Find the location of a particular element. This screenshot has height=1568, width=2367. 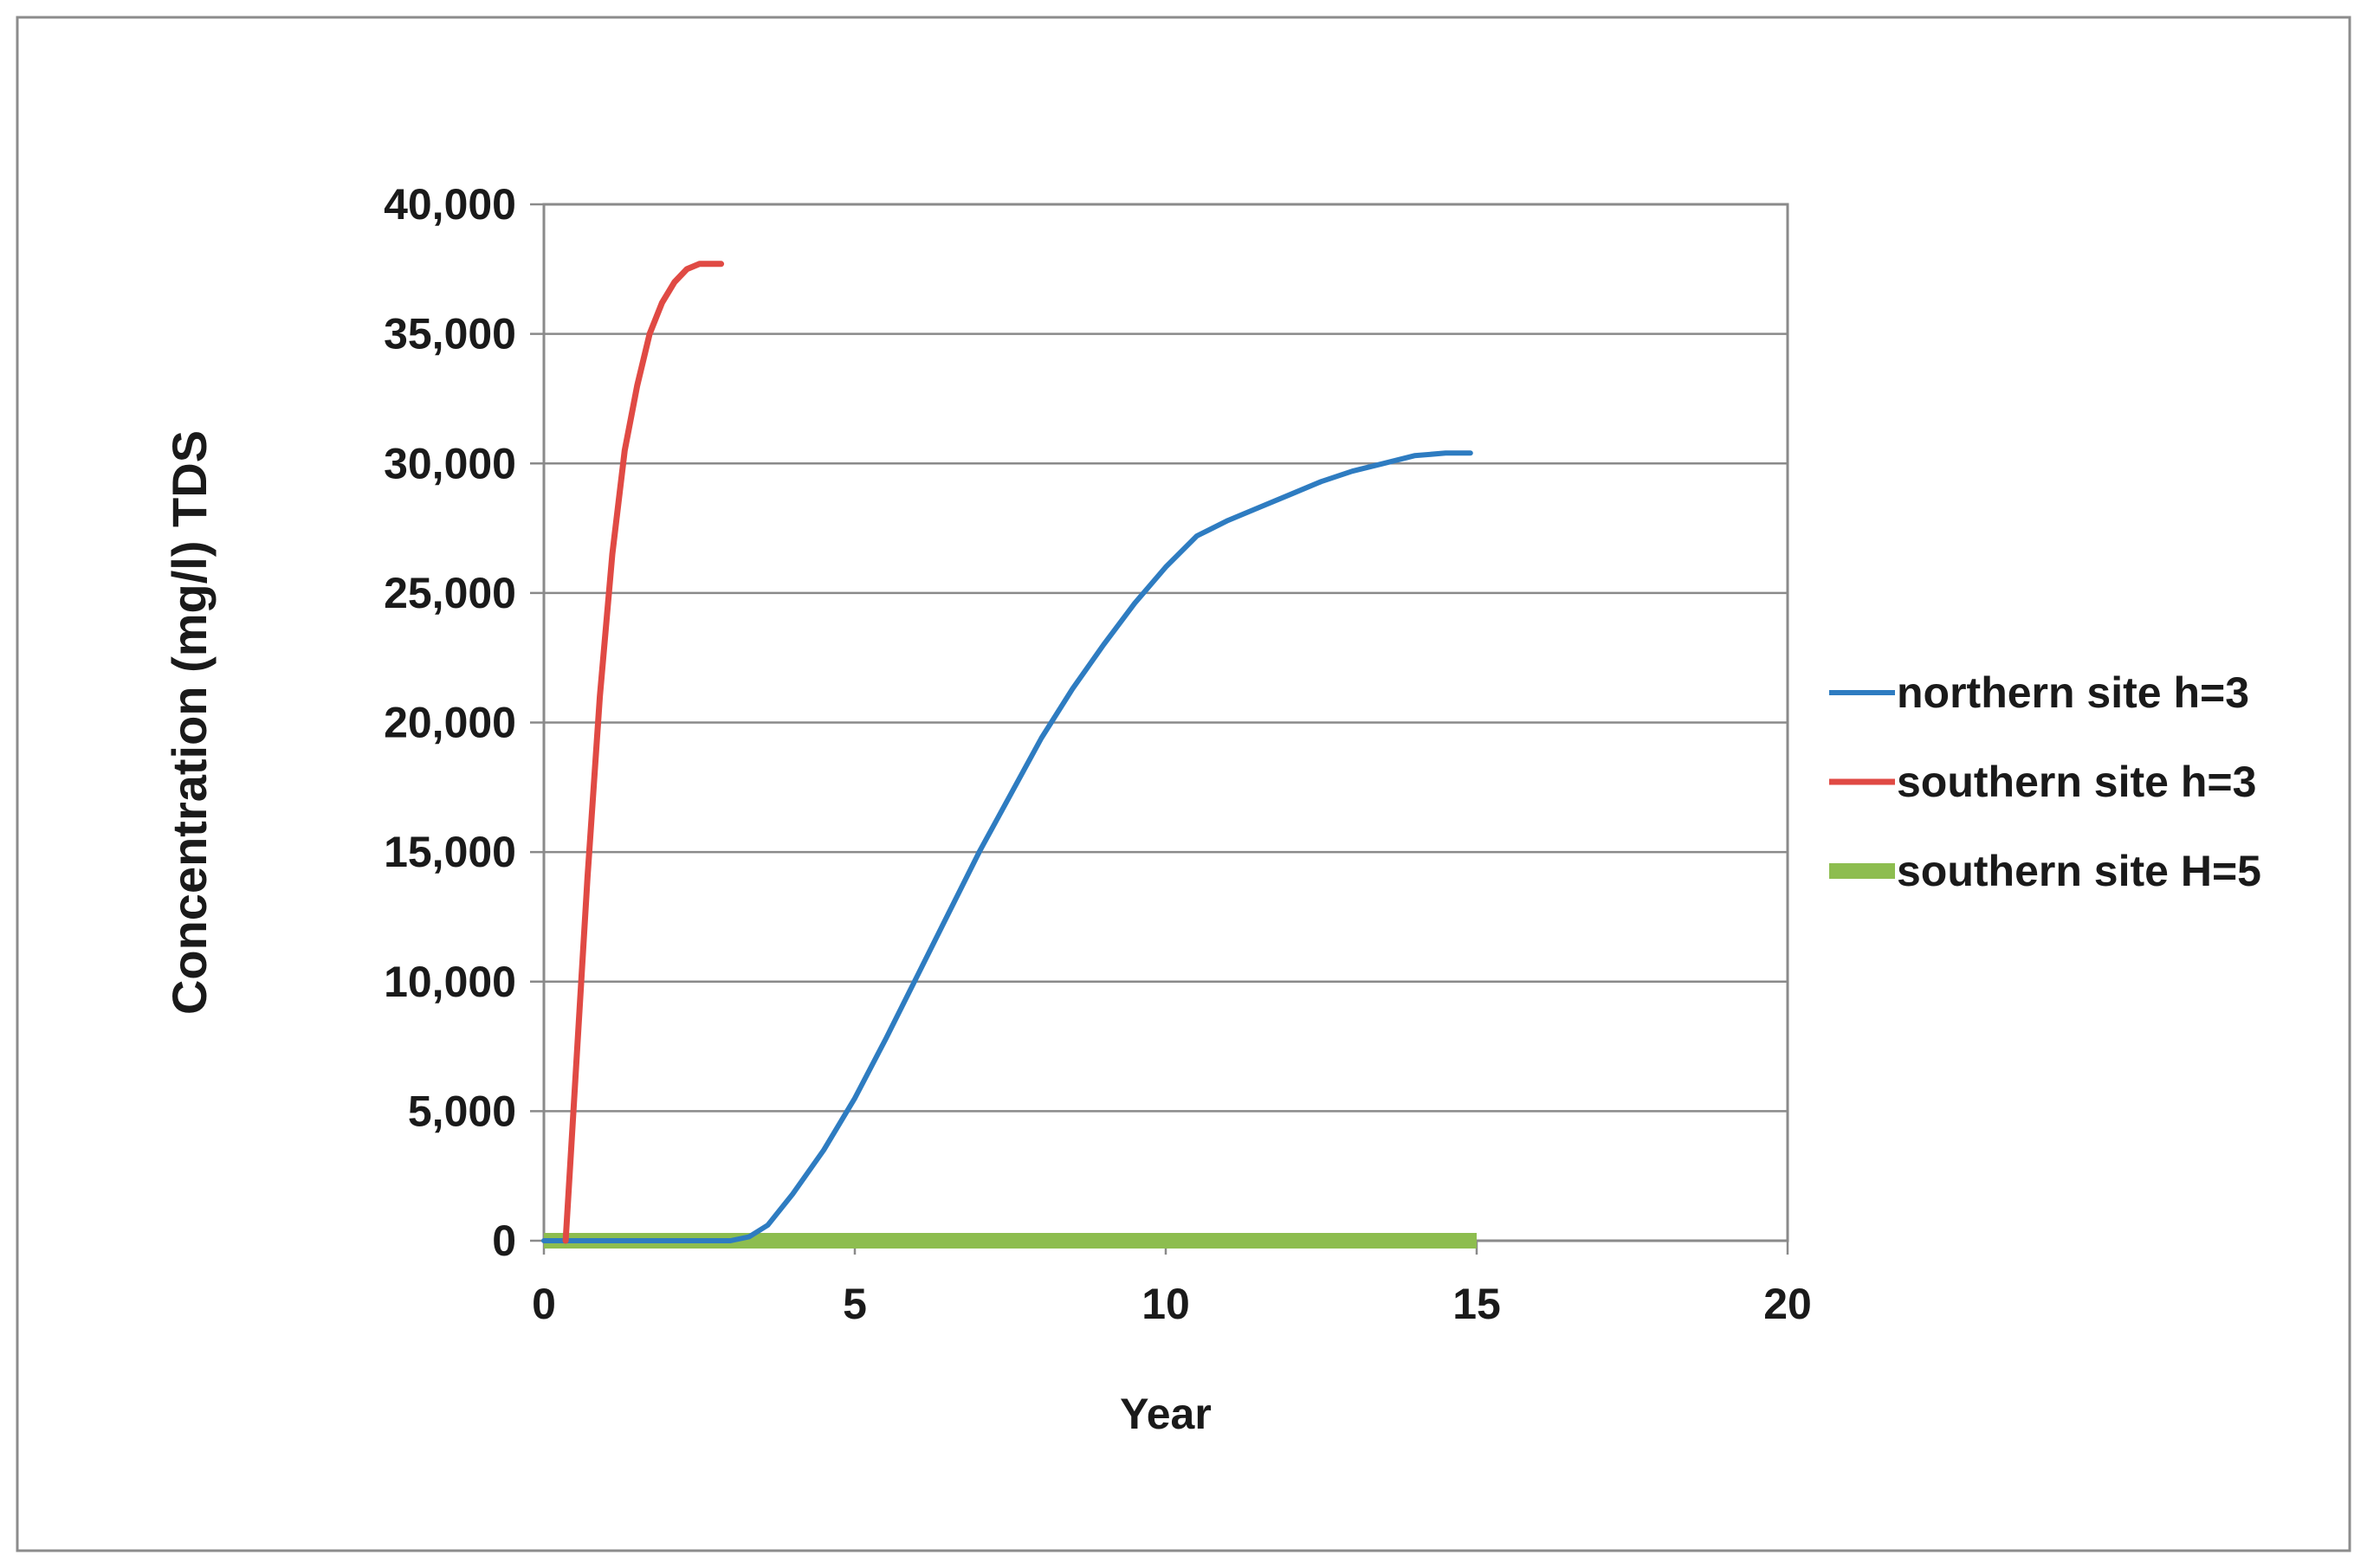

y-tick-label: 0 is located at coordinates (504, 1240).